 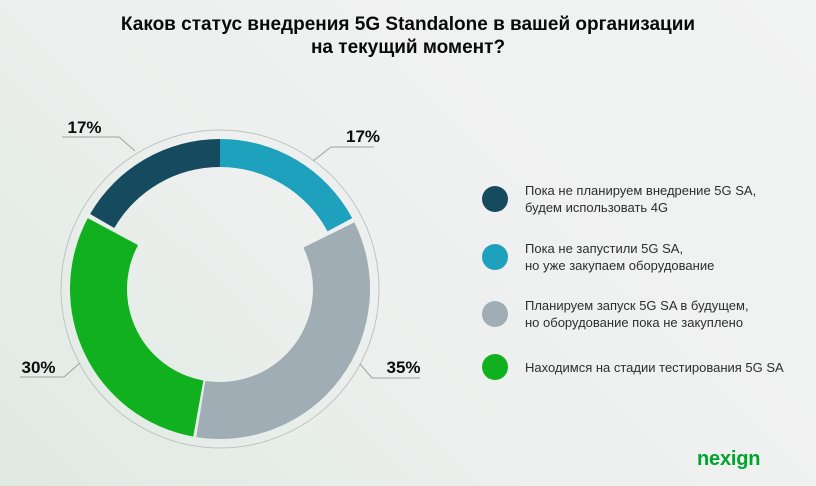 I want to click on percent-label-0: 17%, so click(x=84, y=127).